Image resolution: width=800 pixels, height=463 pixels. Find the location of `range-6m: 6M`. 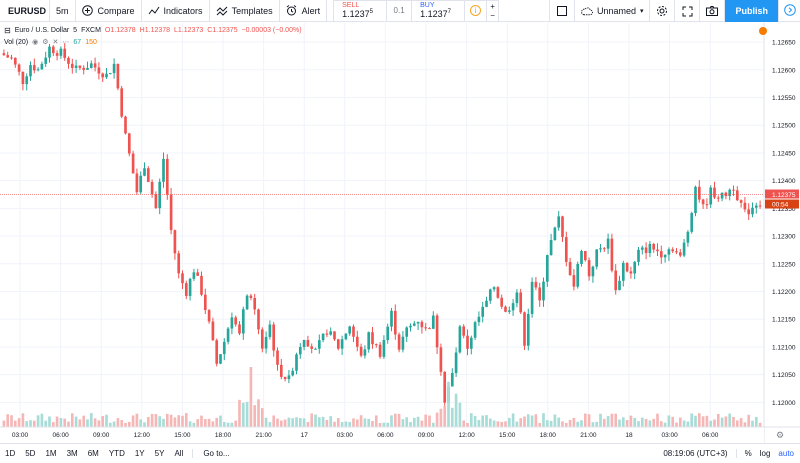

range-6m: 6M is located at coordinates (93, 453).